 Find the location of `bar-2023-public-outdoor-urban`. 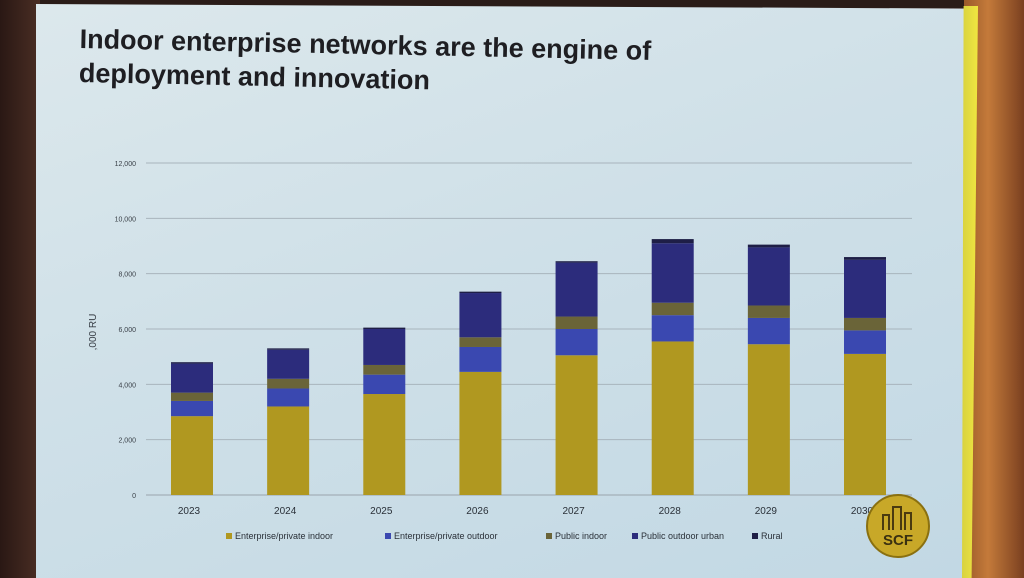

bar-2023-public-outdoor-urban is located at coordinates (192, 378).